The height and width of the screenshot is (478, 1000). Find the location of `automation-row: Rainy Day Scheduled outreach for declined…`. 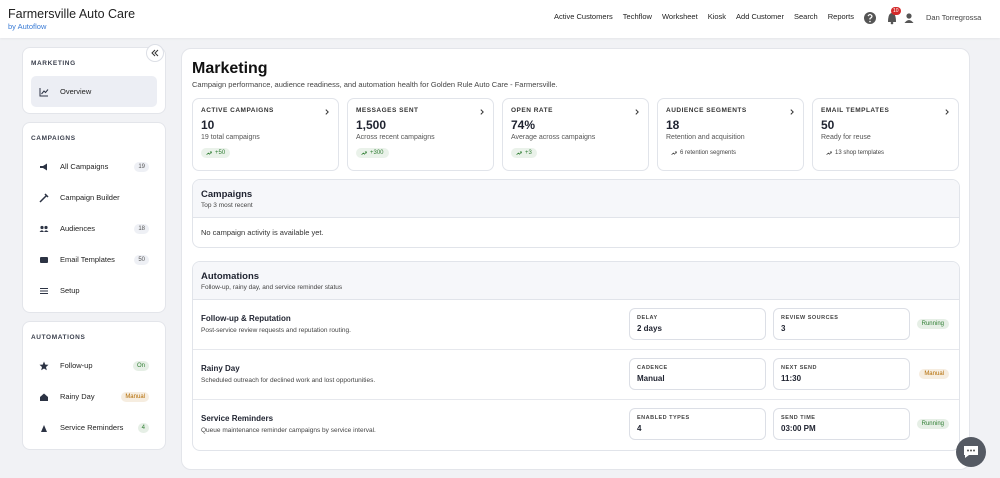

automation-row: Rainy Day Scheduled outreach for declined… is located at coordinates (576, 375).